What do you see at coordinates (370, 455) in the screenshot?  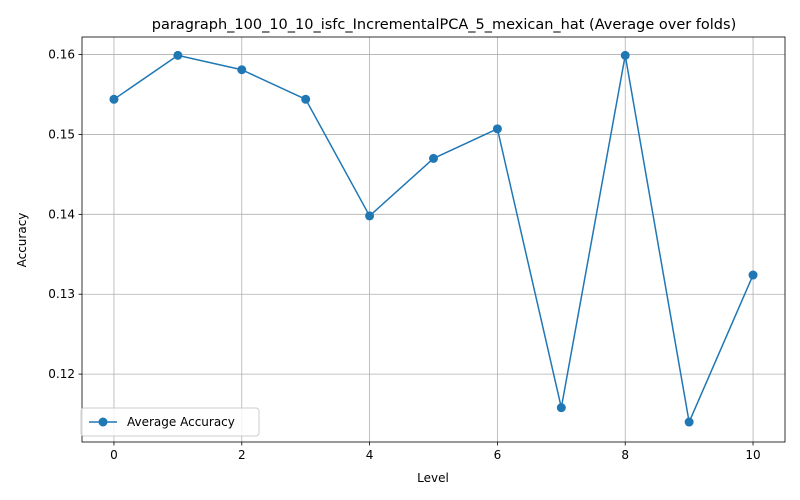 I see `x-tick-label: 4` at bounding box center [370, 455].